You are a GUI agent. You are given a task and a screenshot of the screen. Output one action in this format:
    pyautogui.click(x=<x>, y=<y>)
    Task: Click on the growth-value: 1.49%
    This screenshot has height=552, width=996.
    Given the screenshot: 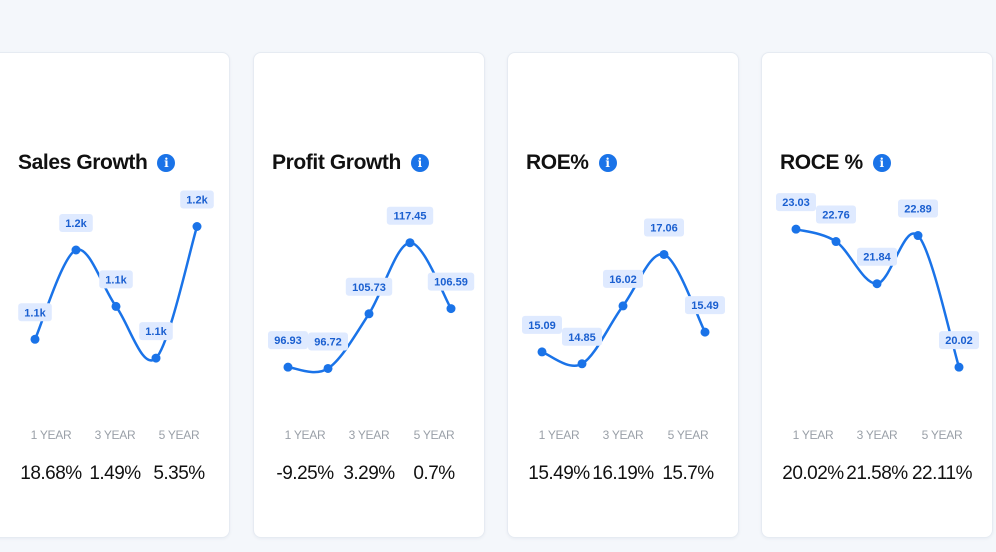 What is the action you would take?
    pyautogui.click(x=115, y=473)
    